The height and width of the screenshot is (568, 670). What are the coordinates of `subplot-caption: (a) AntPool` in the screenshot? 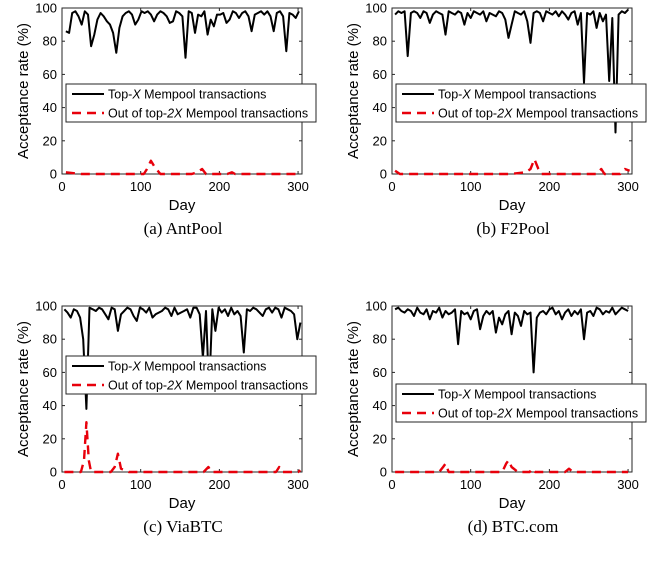 It's located at (183, 228).